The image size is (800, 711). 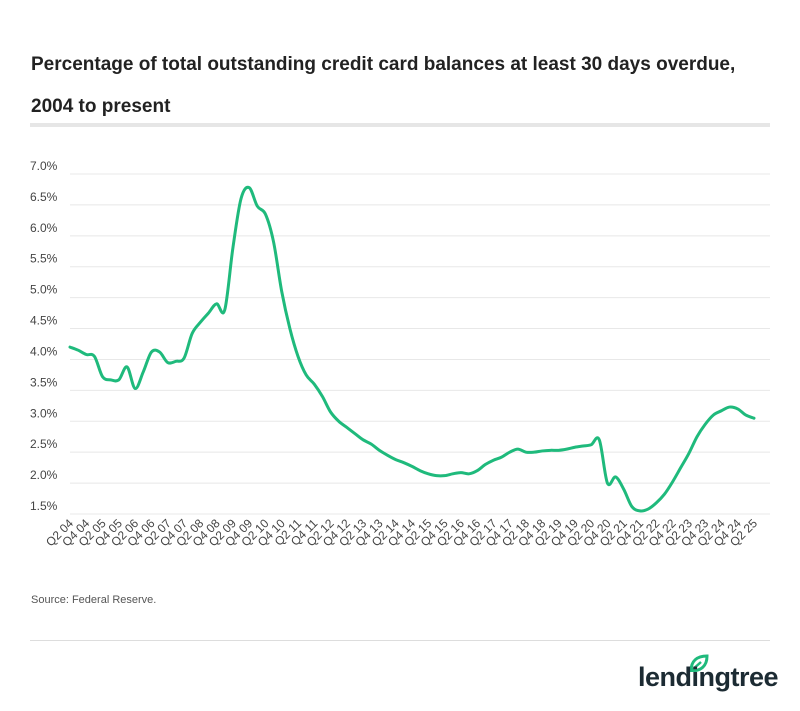 I want to click on y-tick-label: 3.0%, so click(x=44, y=413).